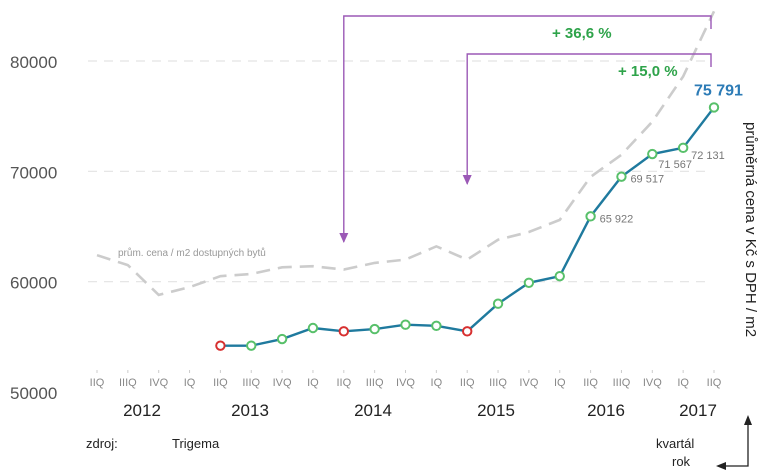 This screenshot has width=765, height=475. I want to click on y-tick-label: 50000, so click(33, 393).